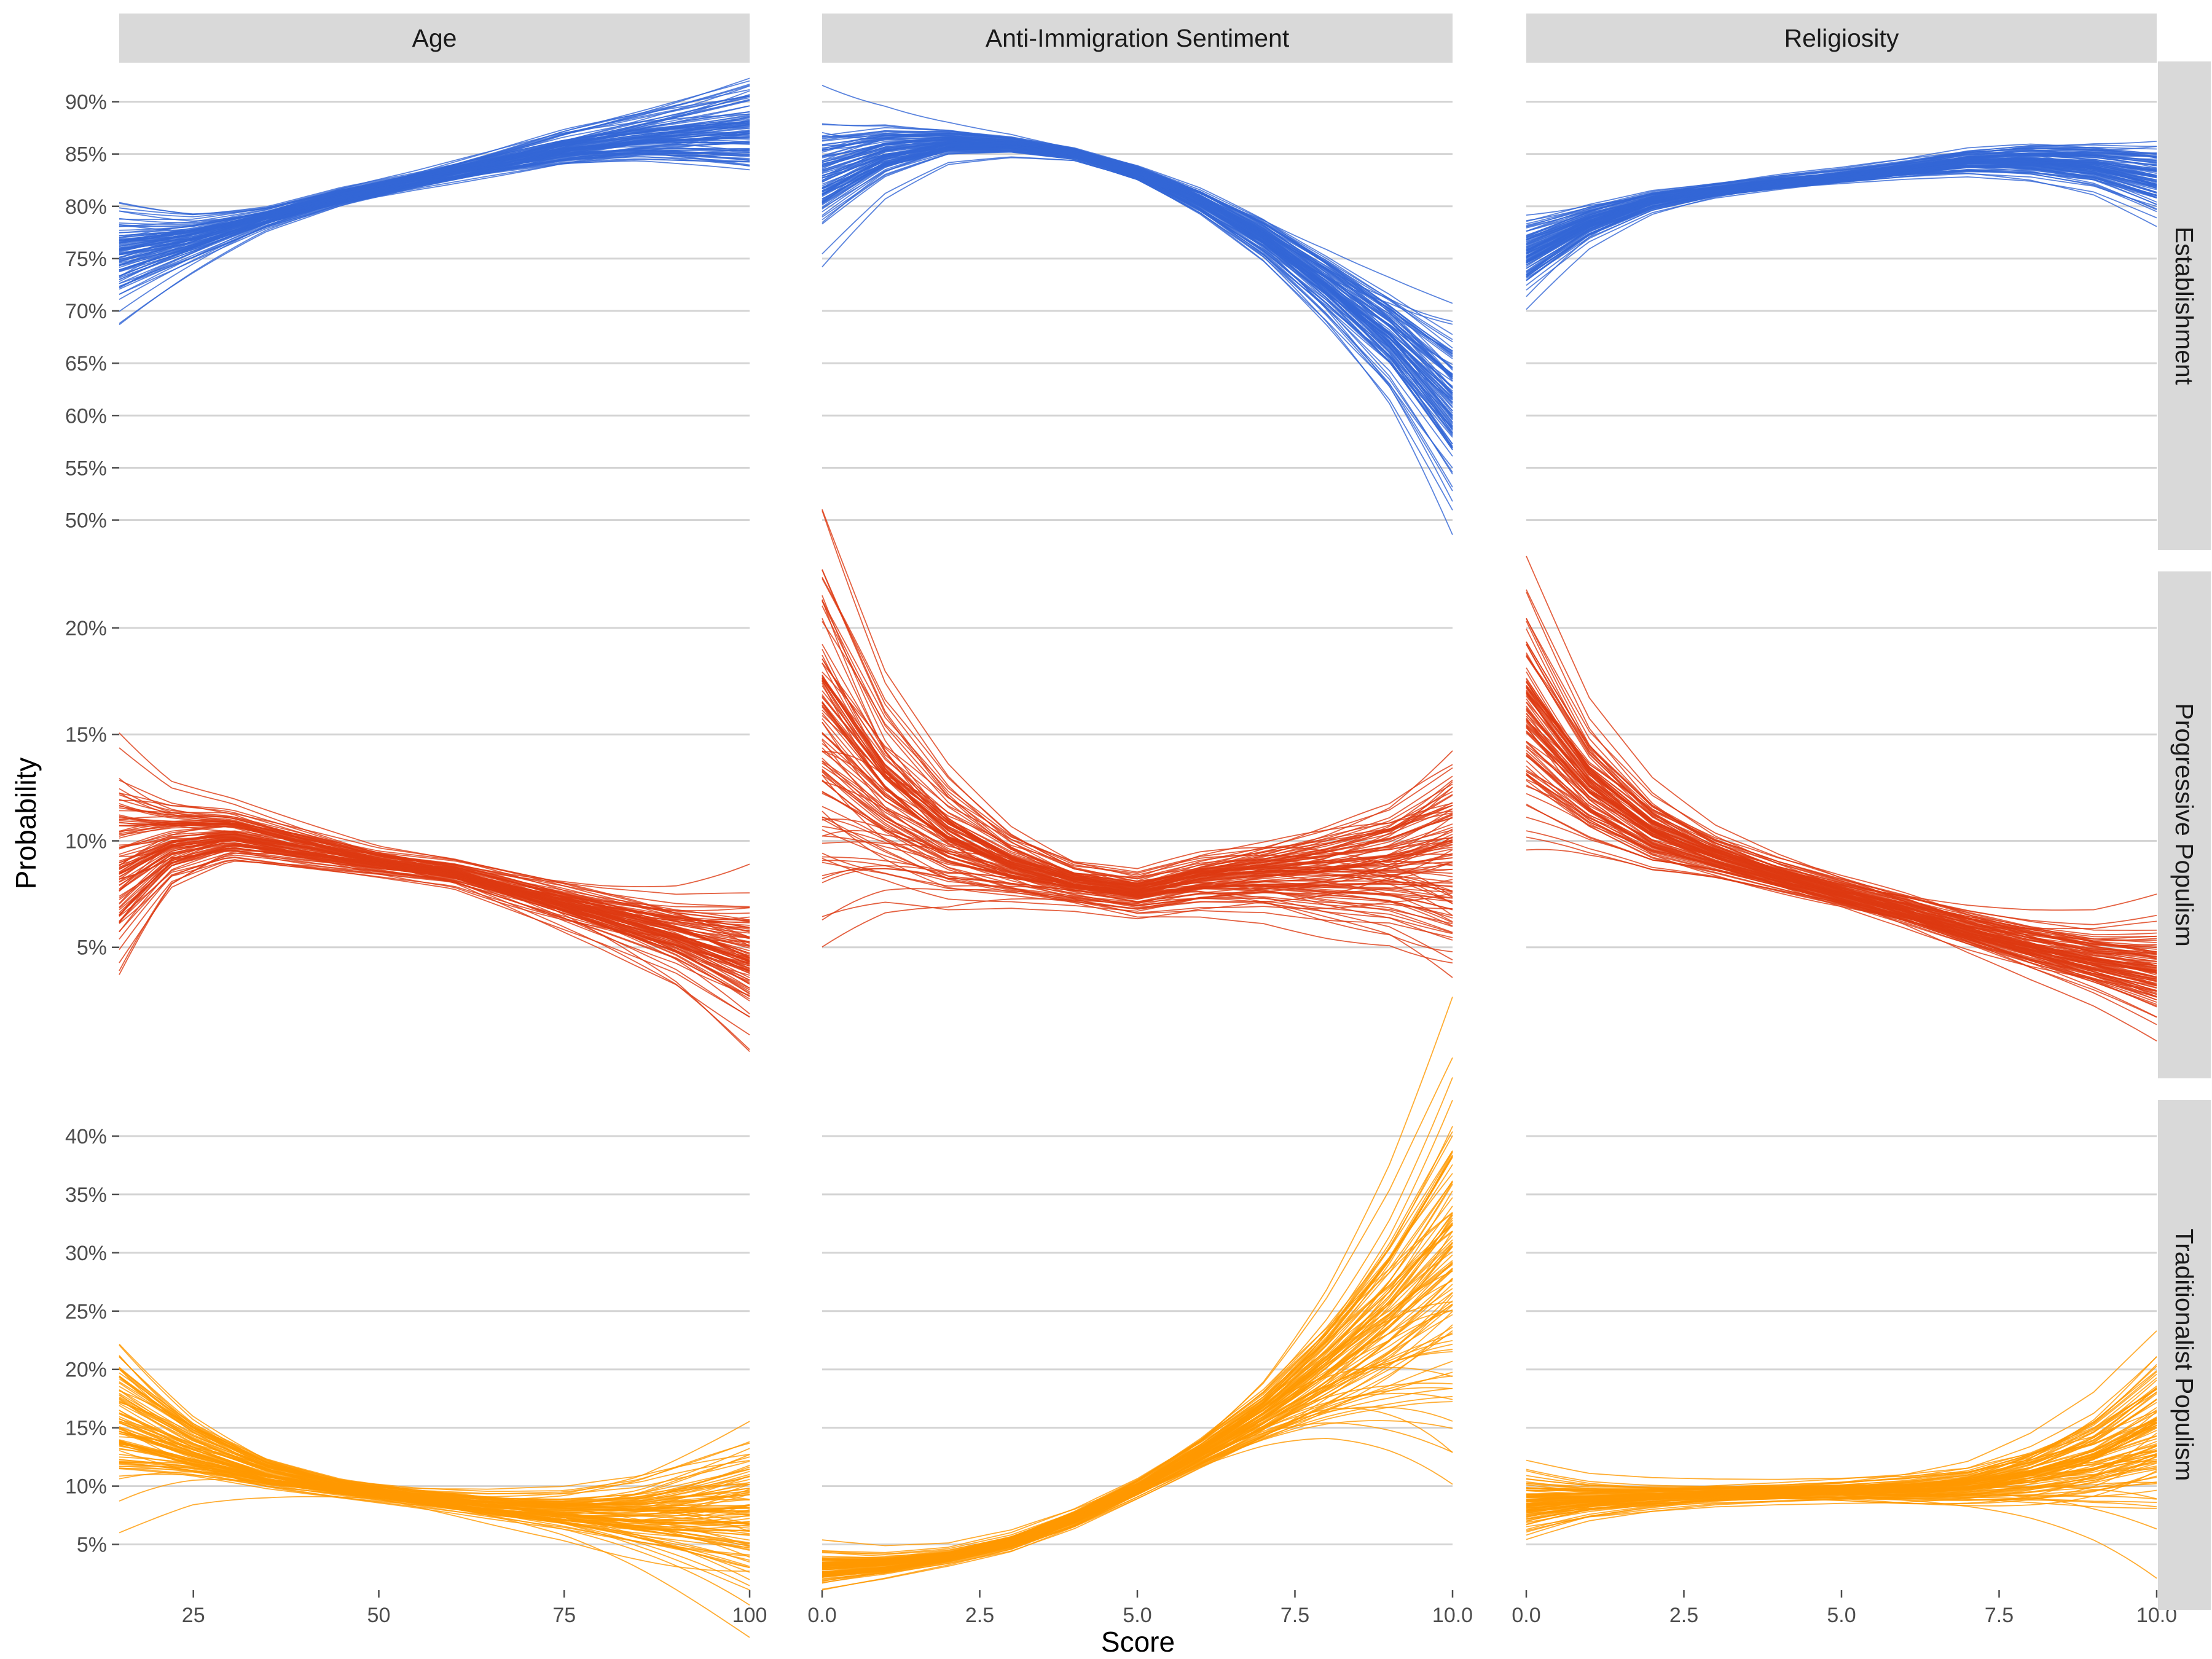  I want to click on column-strip-anti-immigration-sentiment, so click(1137, 38).